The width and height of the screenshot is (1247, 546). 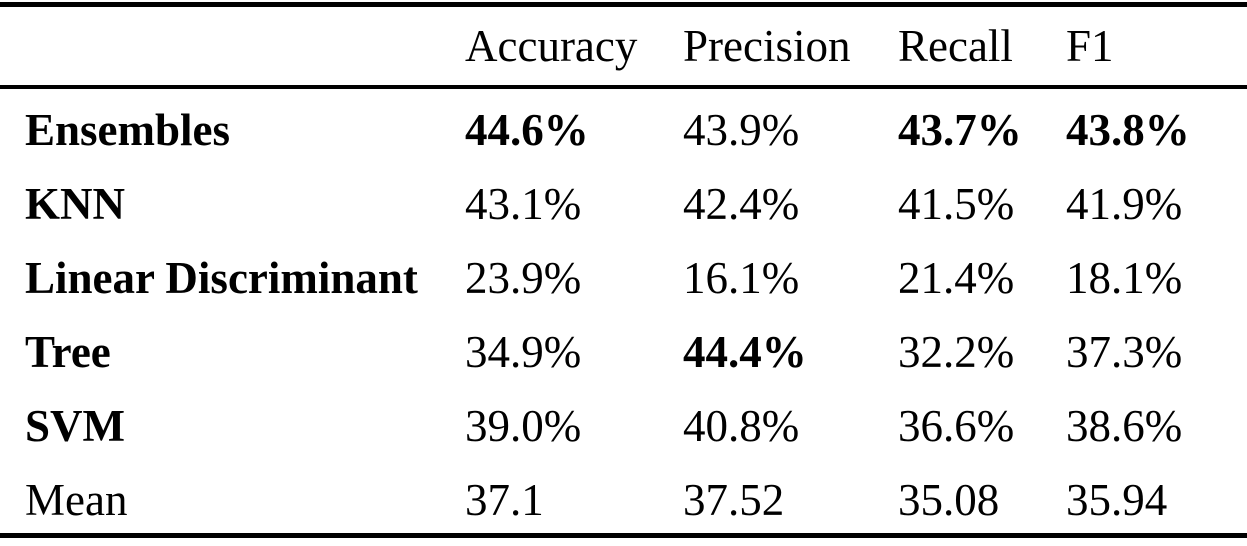 What do you see at coordinates (623, 126) in the screenshot?
I see `table-row-ensembles: Ensembles 44.6% 43.9% 43.7% 43.8%` at bounding box center [623, 126].